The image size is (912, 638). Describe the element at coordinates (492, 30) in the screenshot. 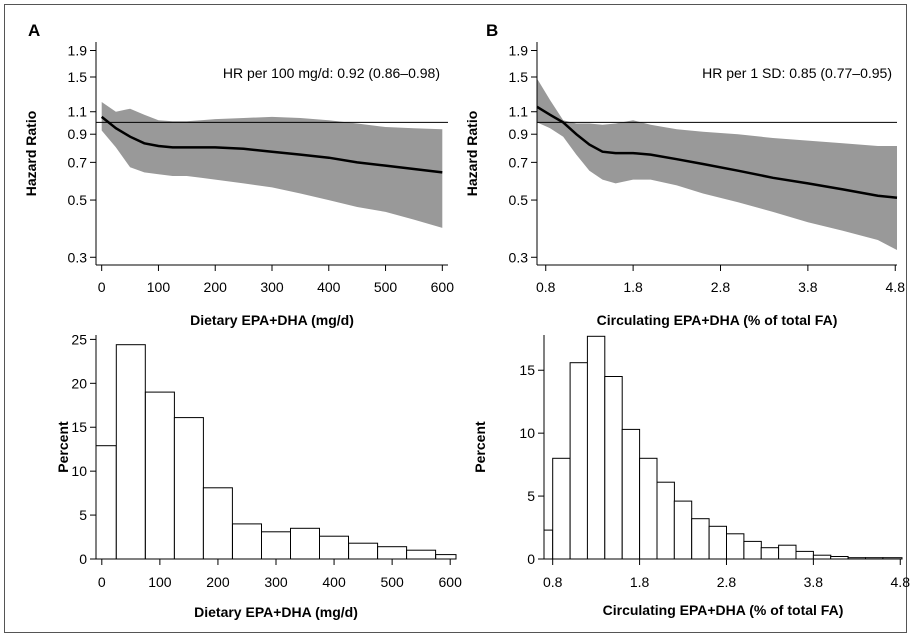

I see `panel-letter: B` at that location.